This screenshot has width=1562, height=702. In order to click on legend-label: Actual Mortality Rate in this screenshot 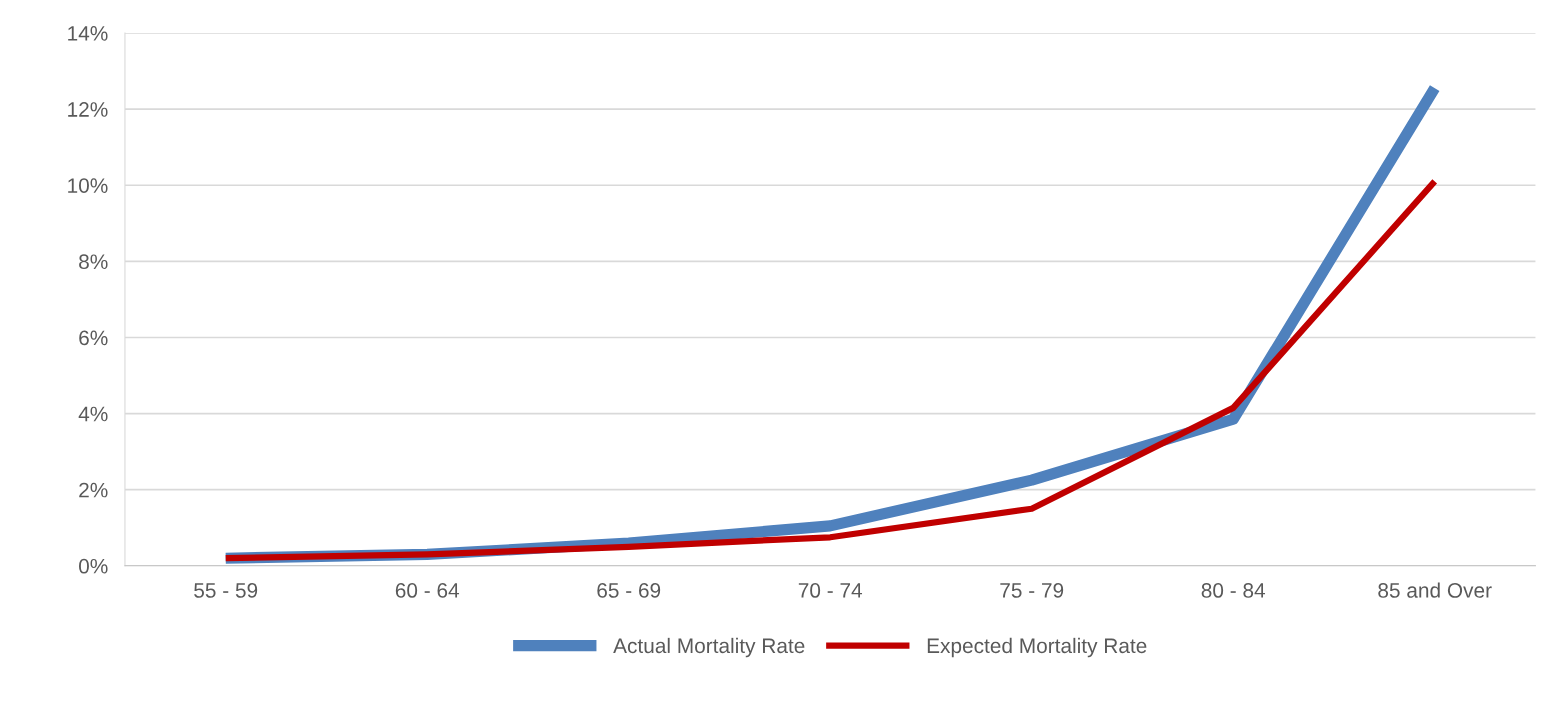, I will do `click(709, 647)`.